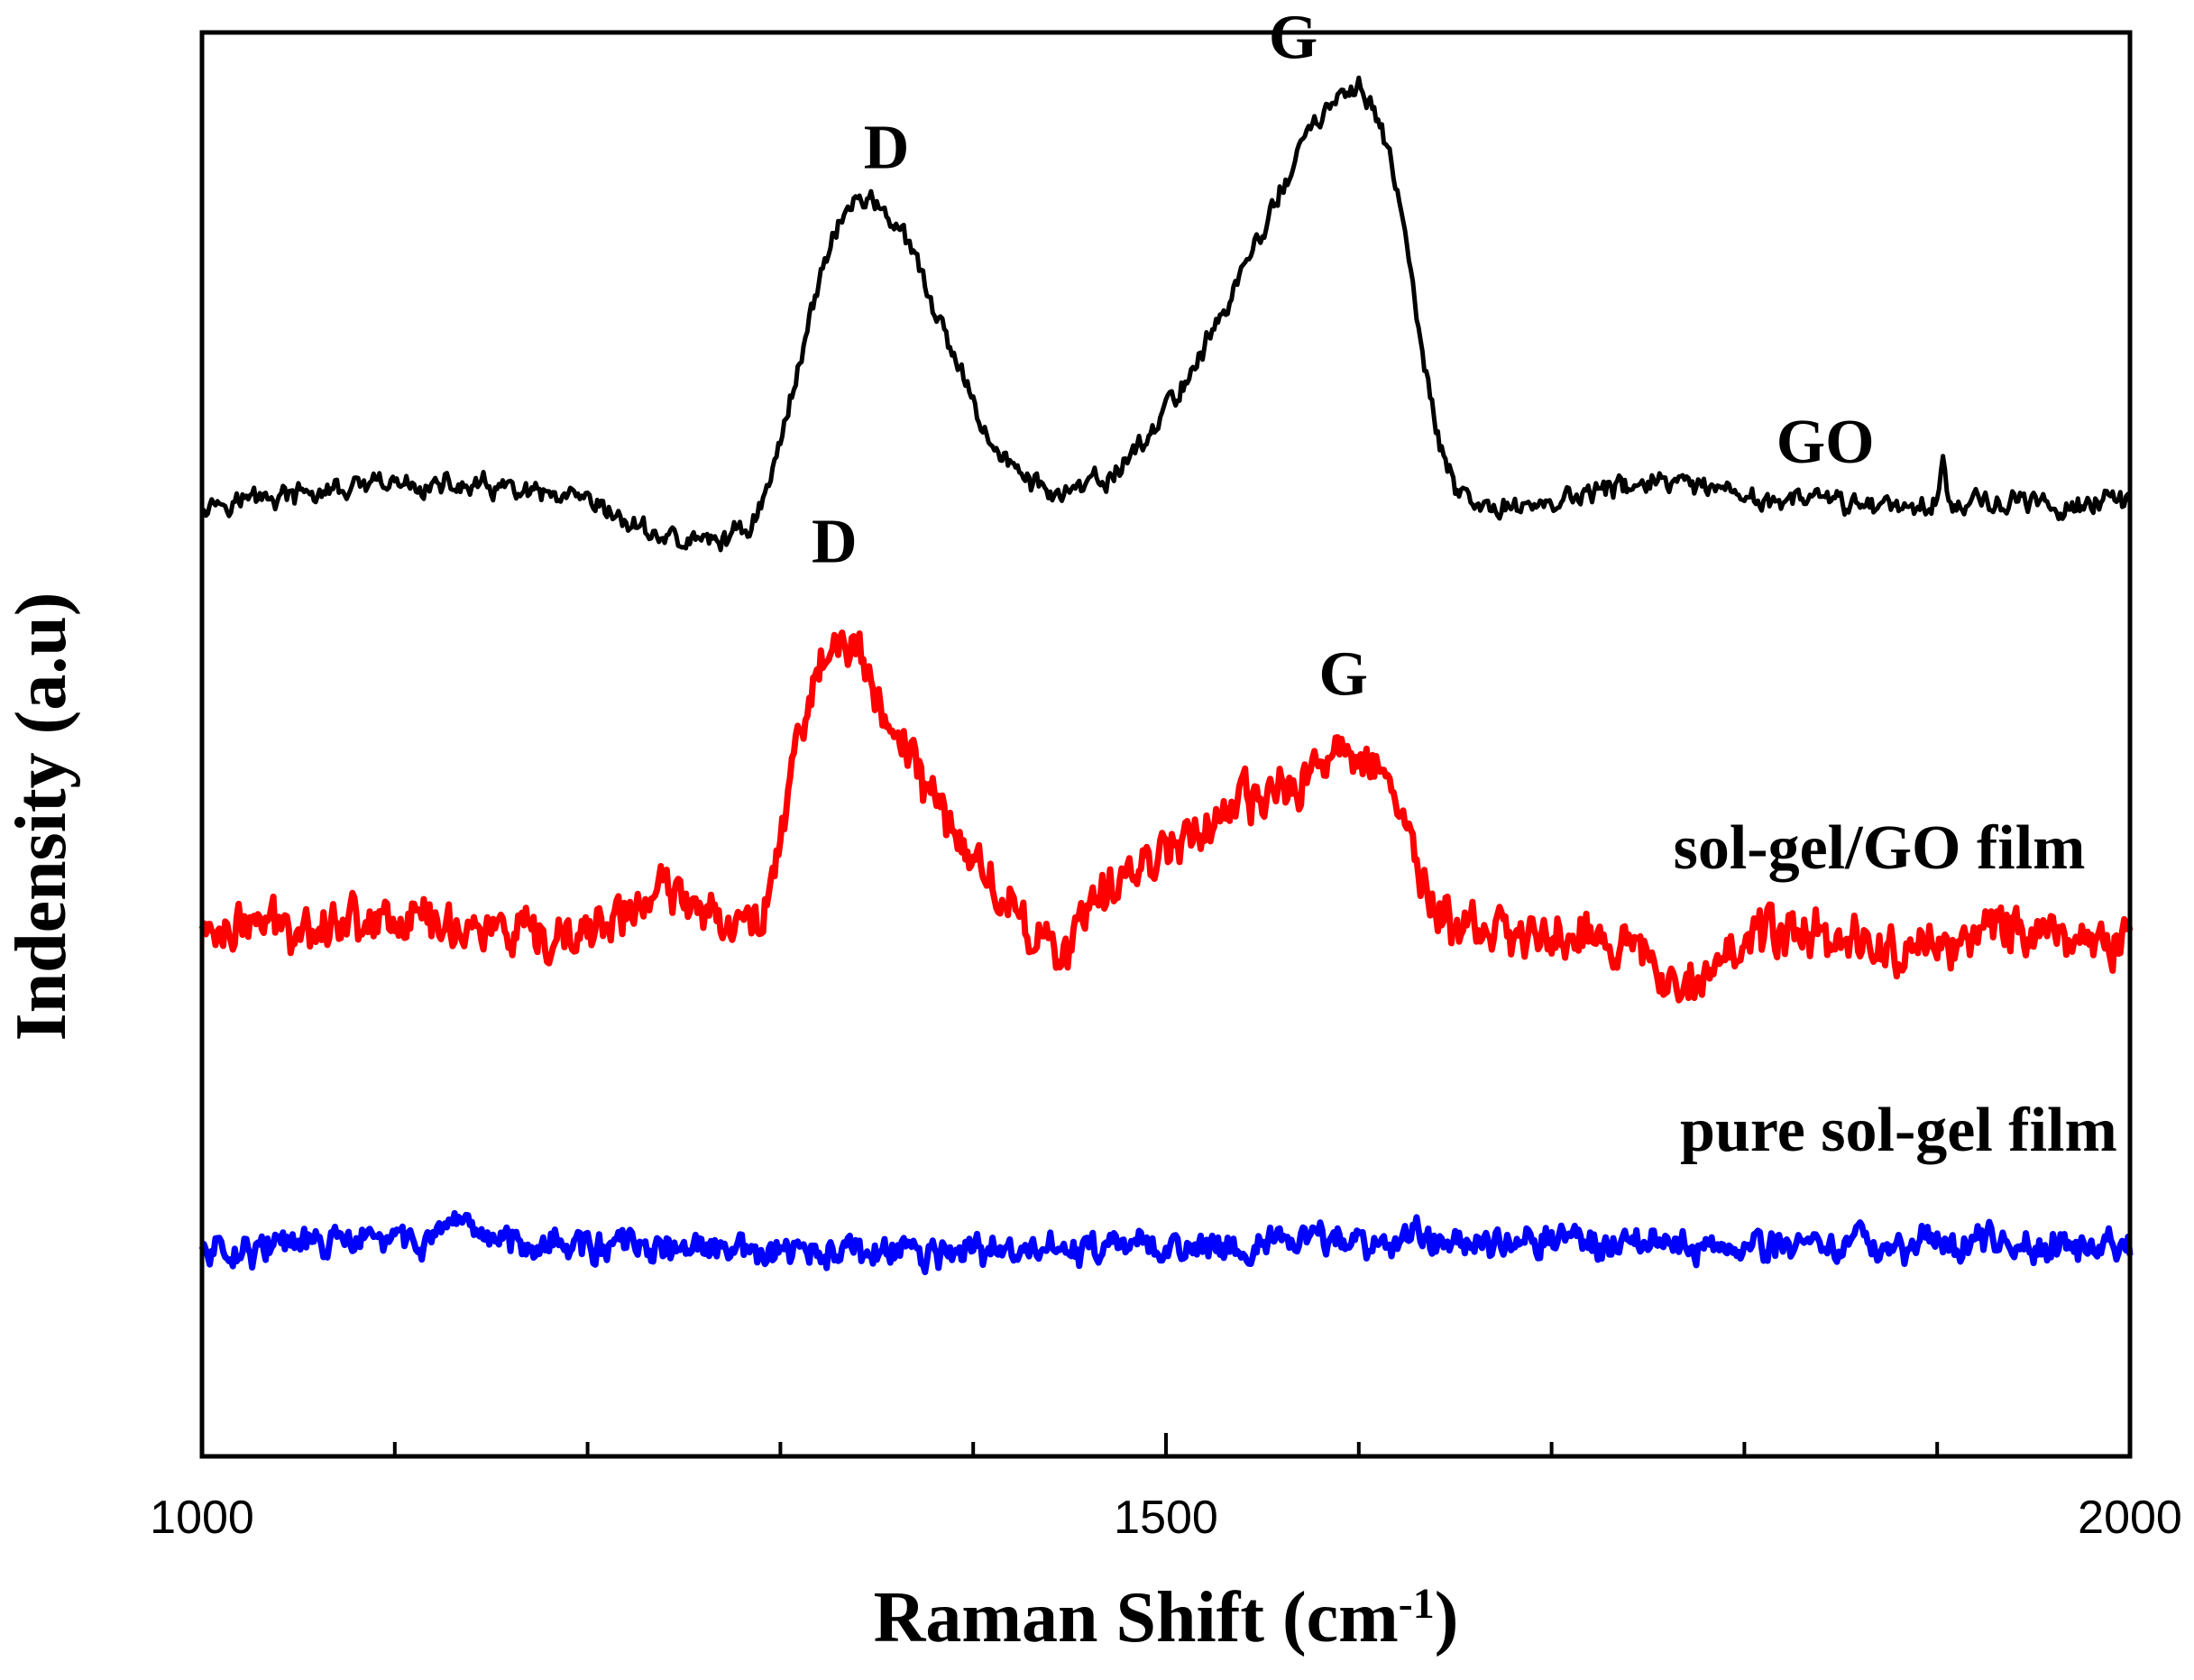 The image size is (2194, 1680). Describe the element at coordinates (1826, 443) in the screenshot. I see `annotation-go-2: GO` at that location.